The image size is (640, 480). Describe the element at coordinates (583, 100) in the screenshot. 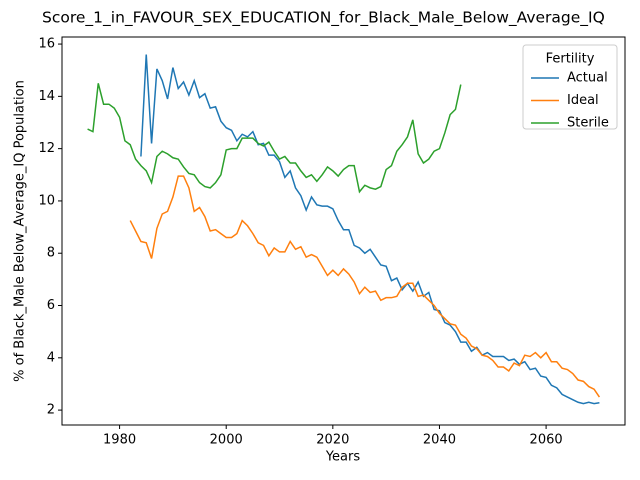

I see `legend-label: Ideal` at that location.